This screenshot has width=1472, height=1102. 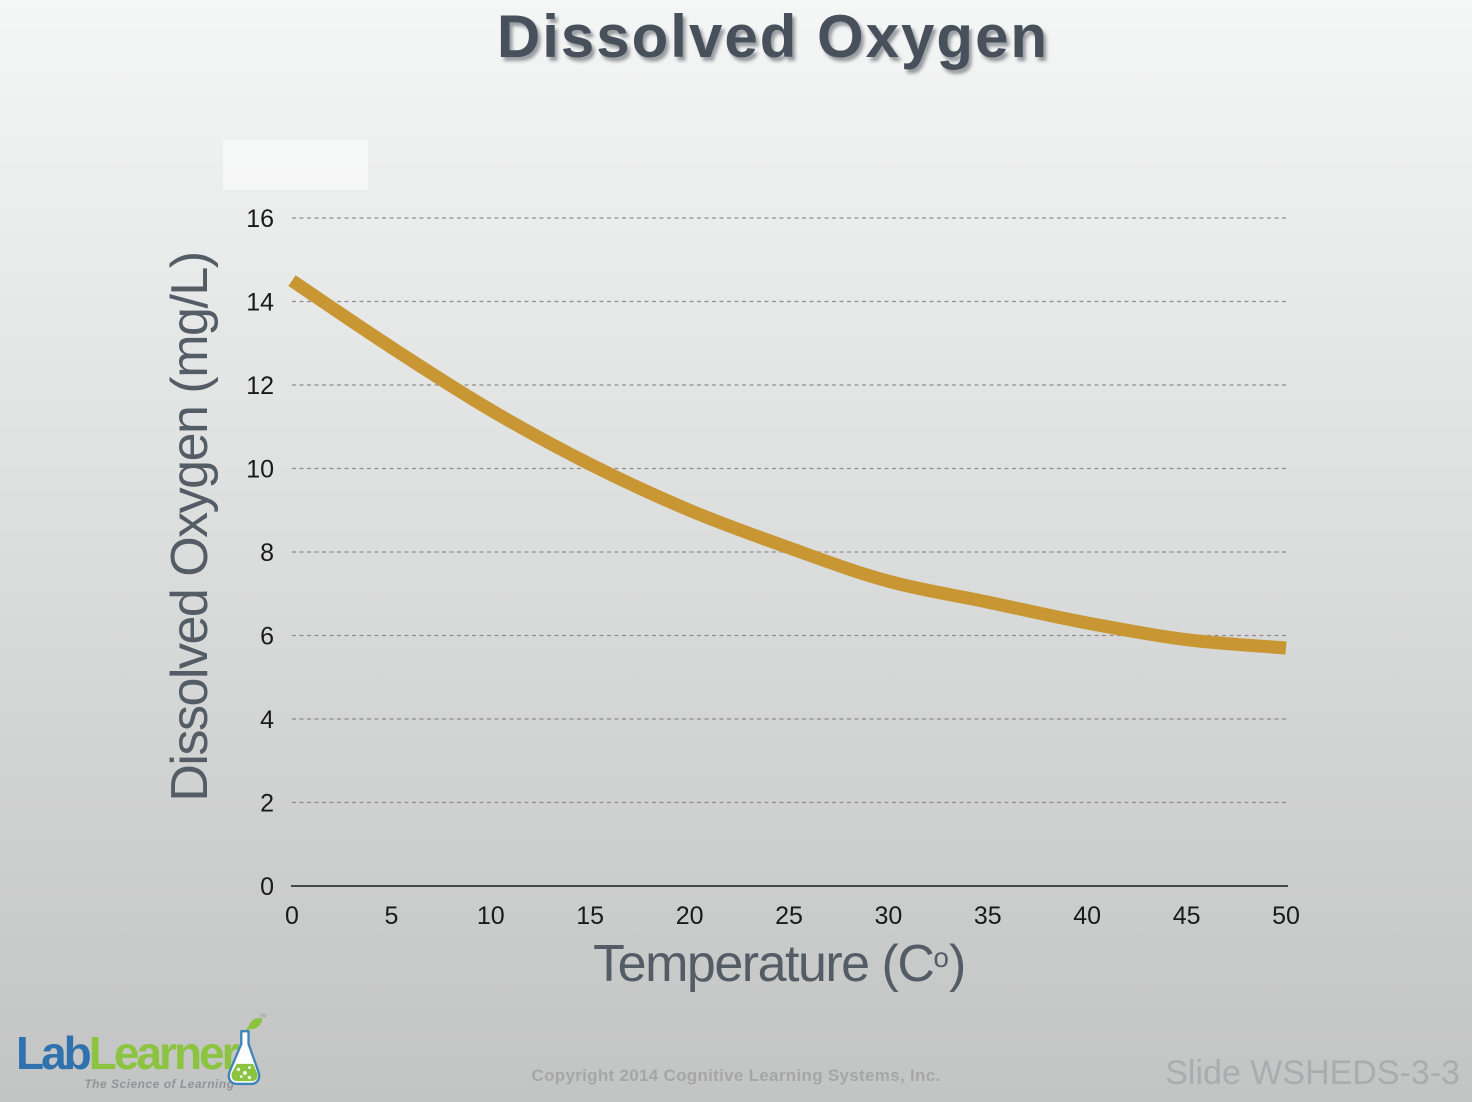 I want to click on y-tick-label: 4, so click(x=267, y=720).